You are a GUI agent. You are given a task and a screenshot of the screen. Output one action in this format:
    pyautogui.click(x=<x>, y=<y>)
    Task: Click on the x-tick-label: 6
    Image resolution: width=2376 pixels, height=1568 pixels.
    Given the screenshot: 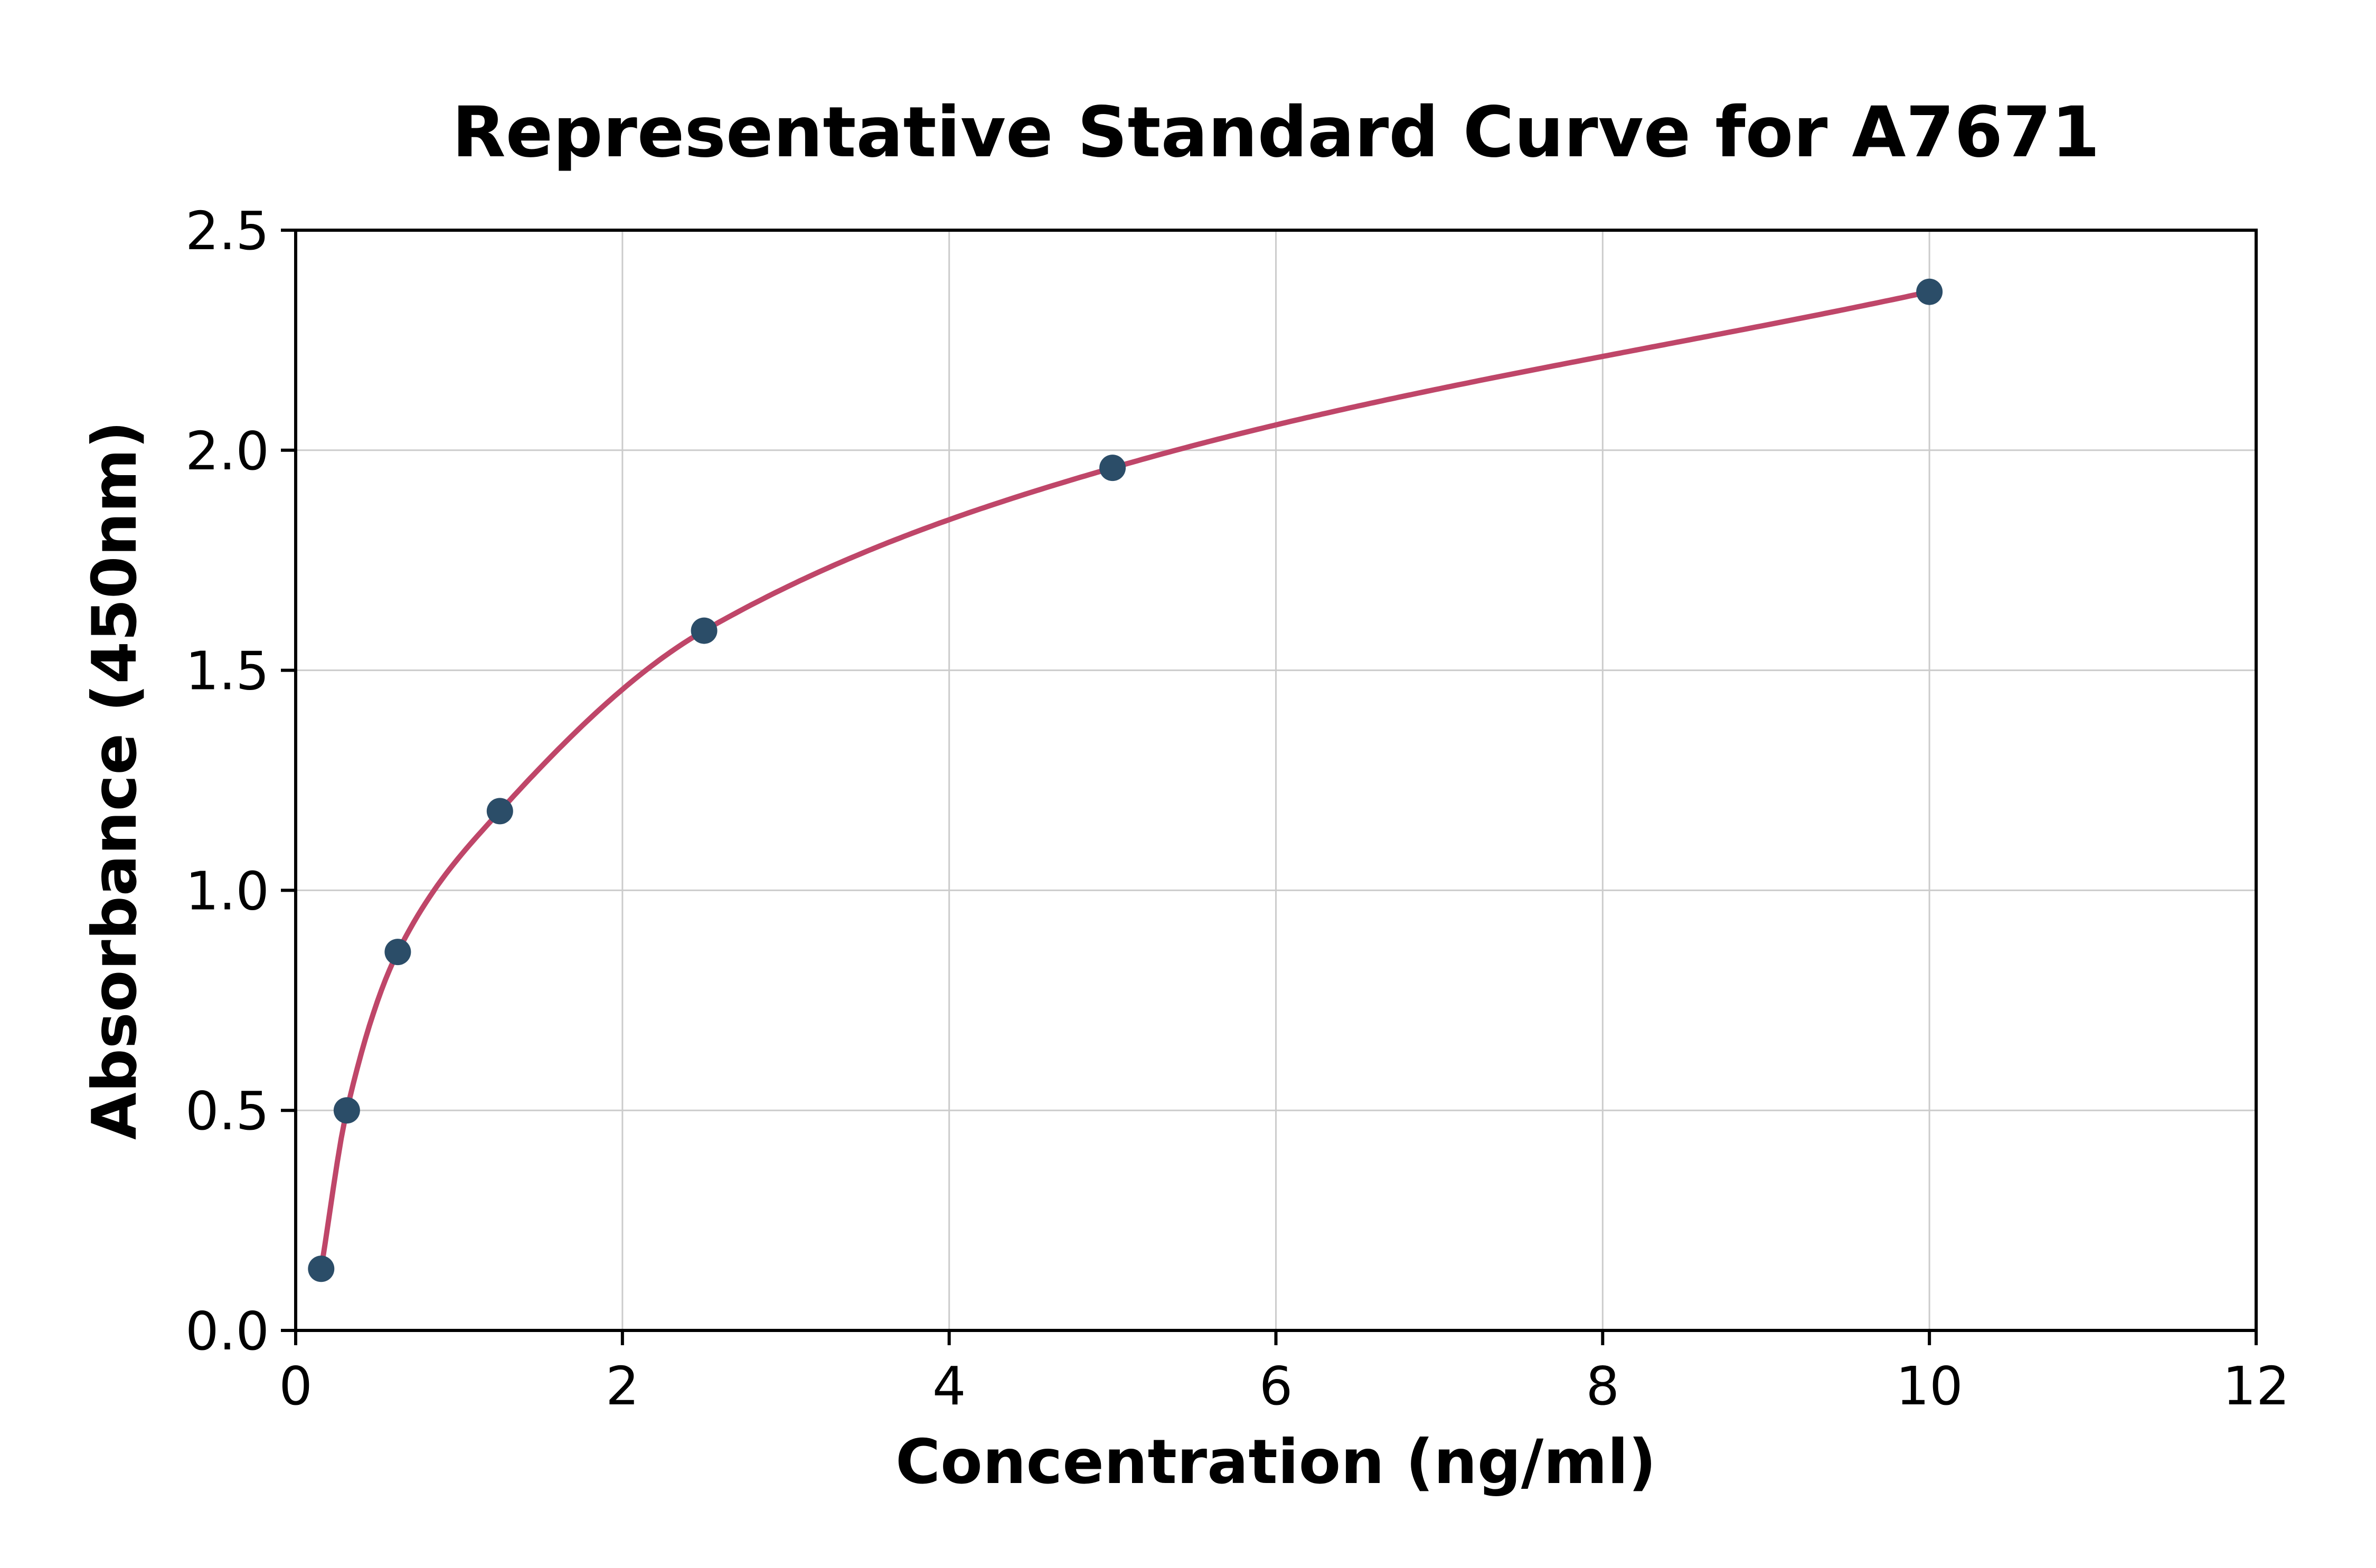 What is the action you would take?
    pyautogui.click(x=1276, y=1386)
    